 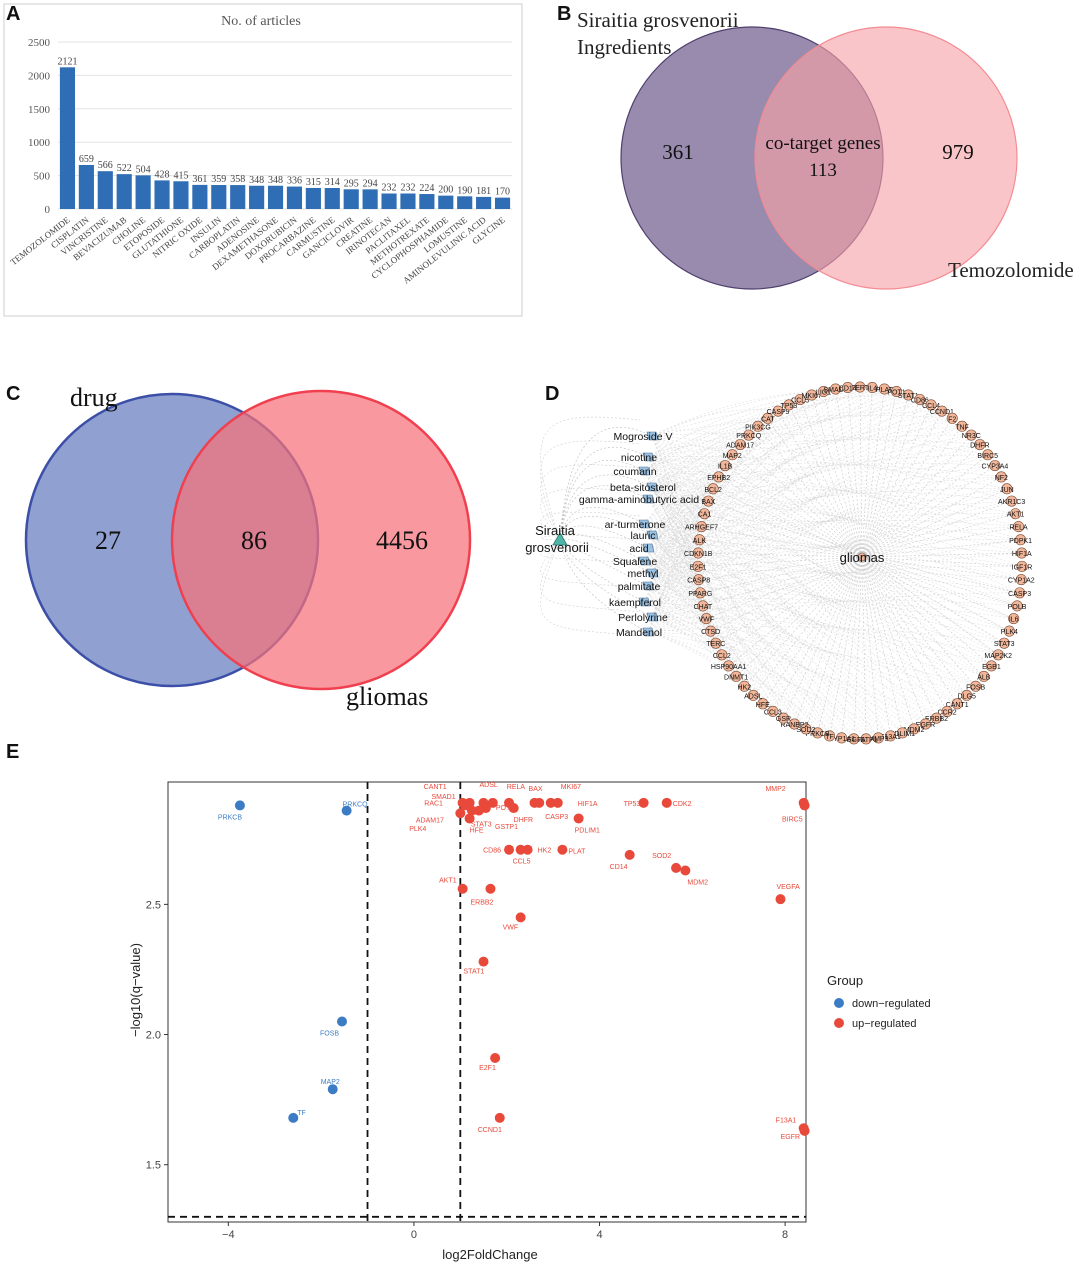 What do you see at coordinates (643, 618) in the screenshot?
I see `compound-node-label: Perlolyrine` at bounding box center [643, 618].